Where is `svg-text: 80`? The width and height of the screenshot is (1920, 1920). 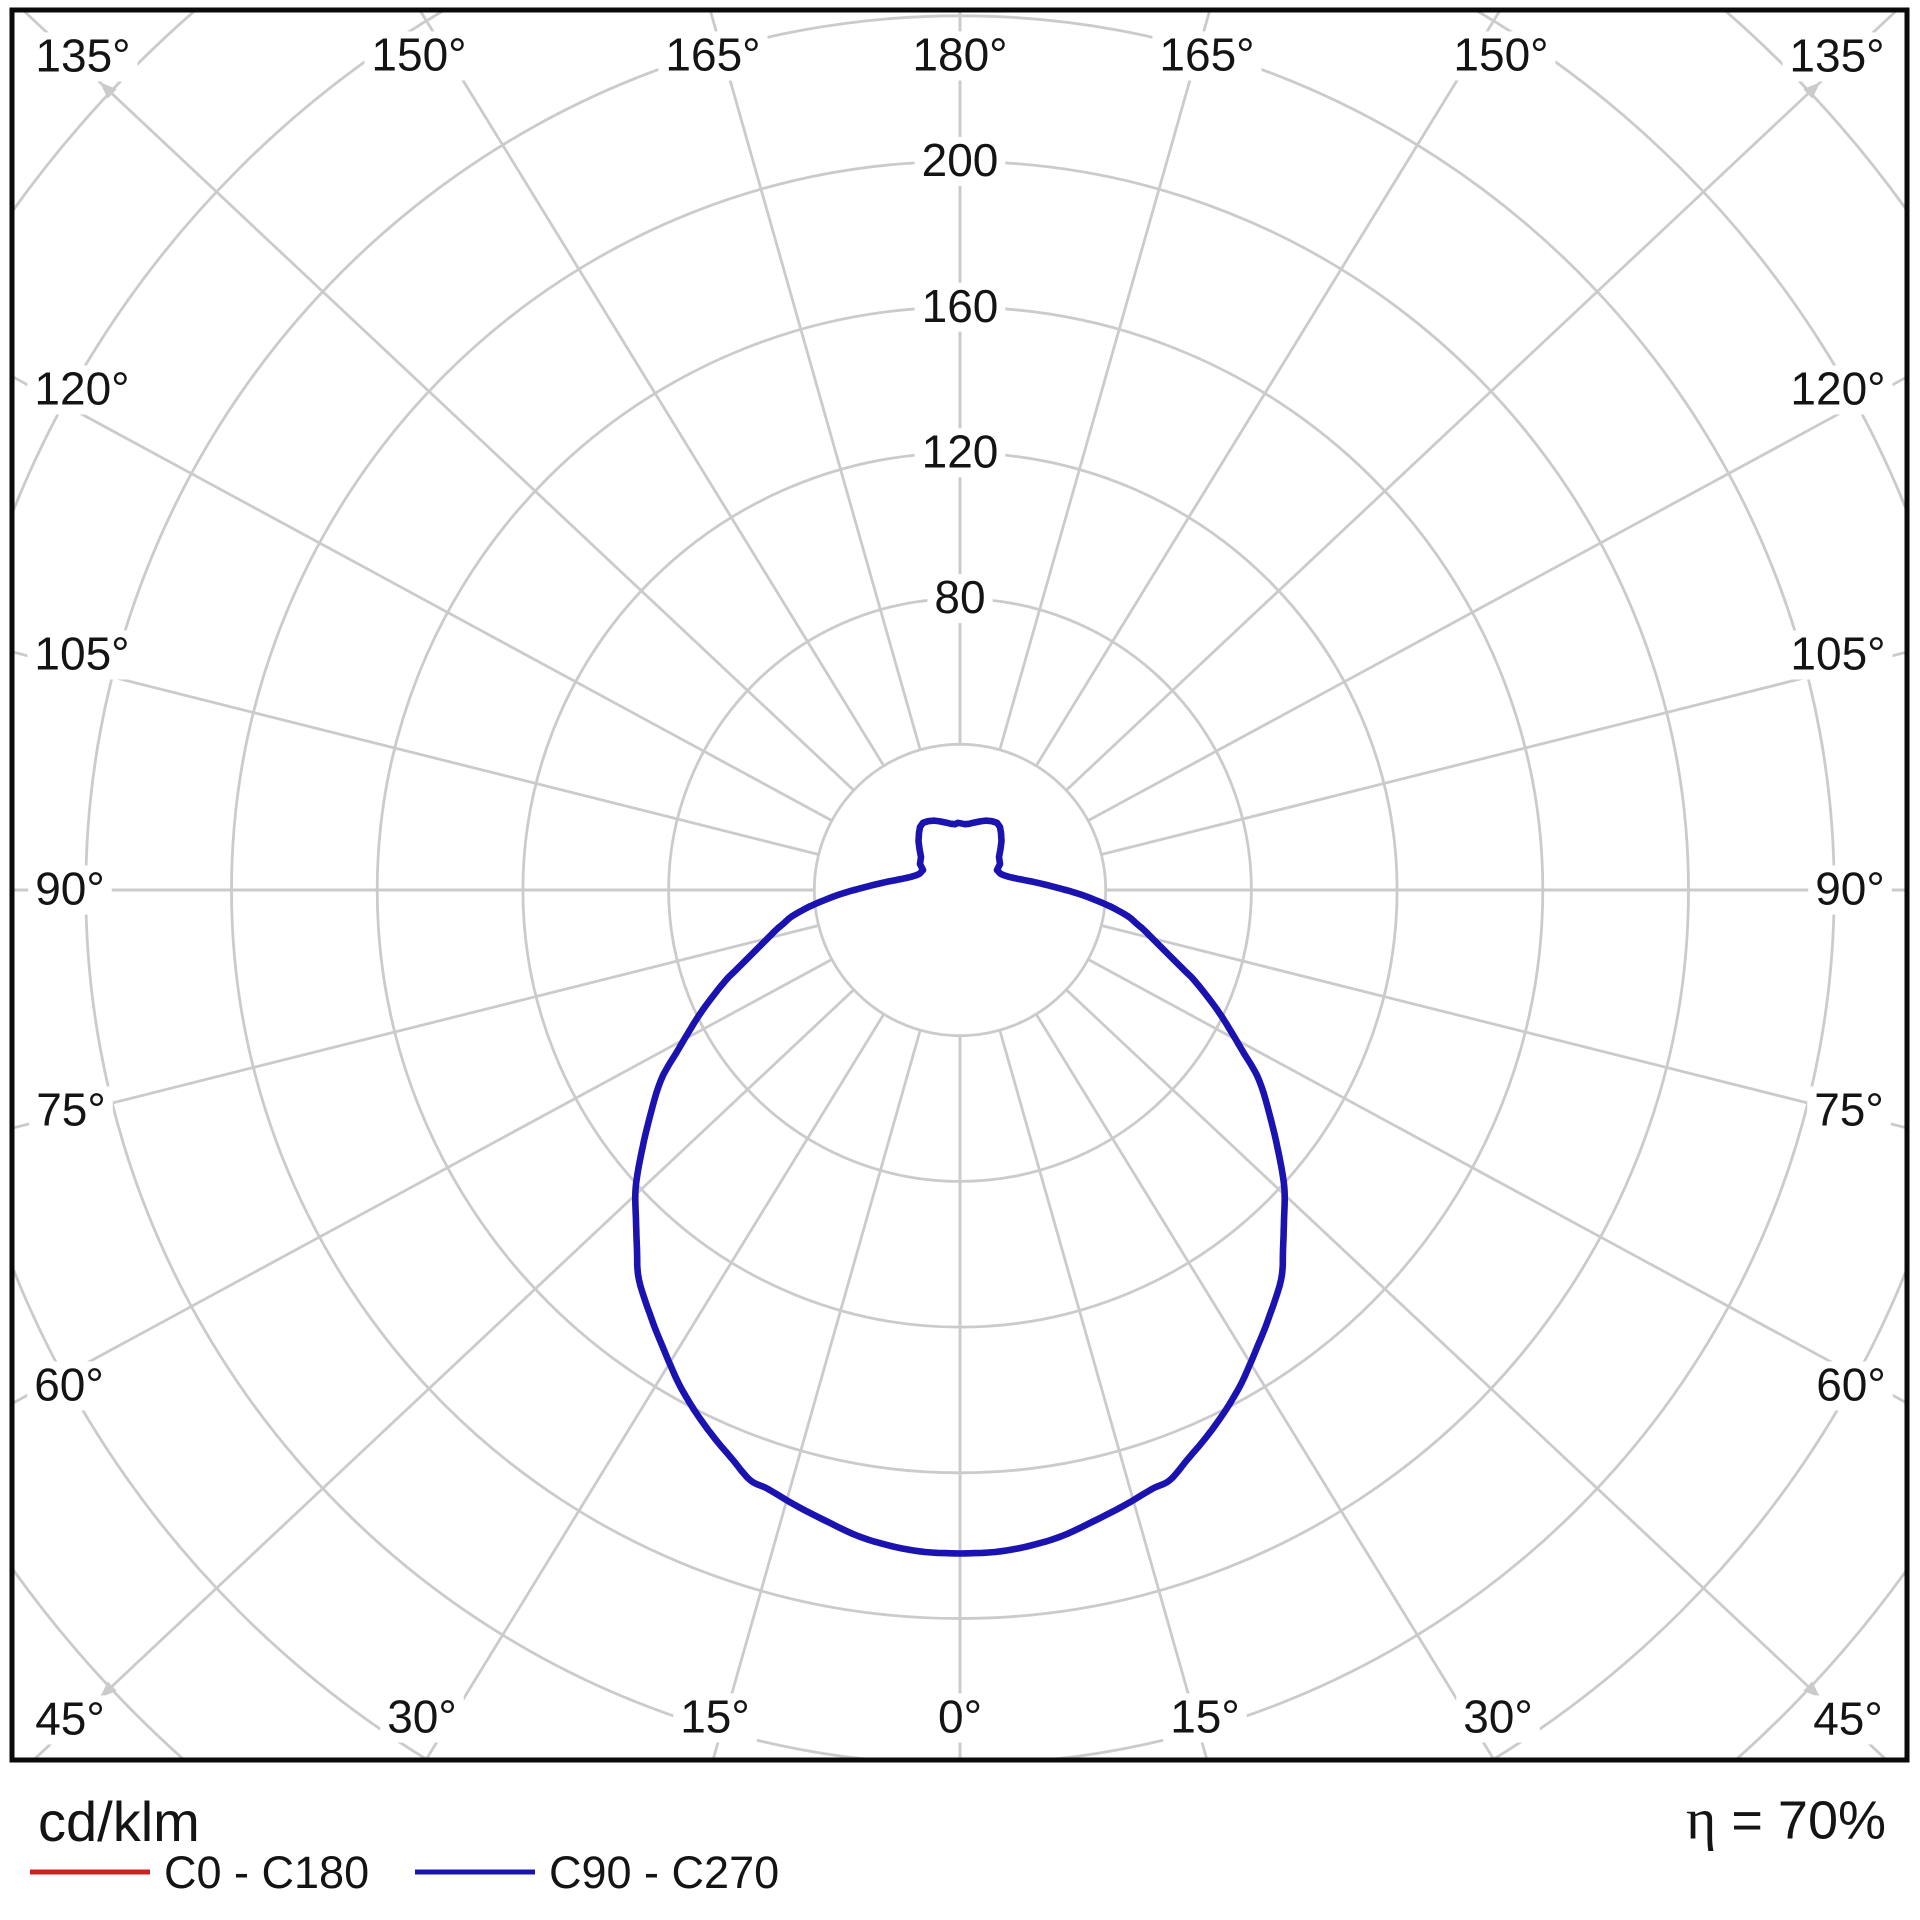 svg-text: 80 is located at coordinates (959, 597).